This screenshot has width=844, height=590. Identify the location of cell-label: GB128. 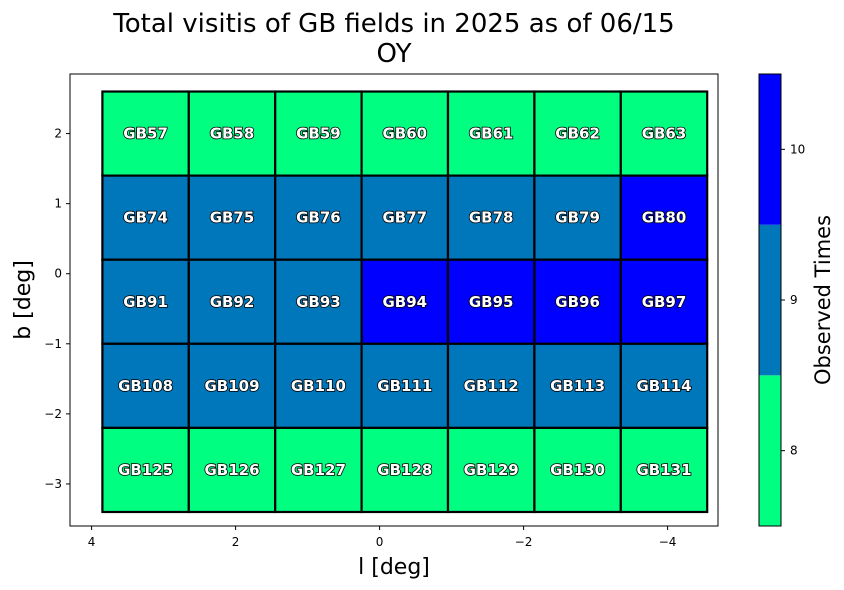
(404, 470).